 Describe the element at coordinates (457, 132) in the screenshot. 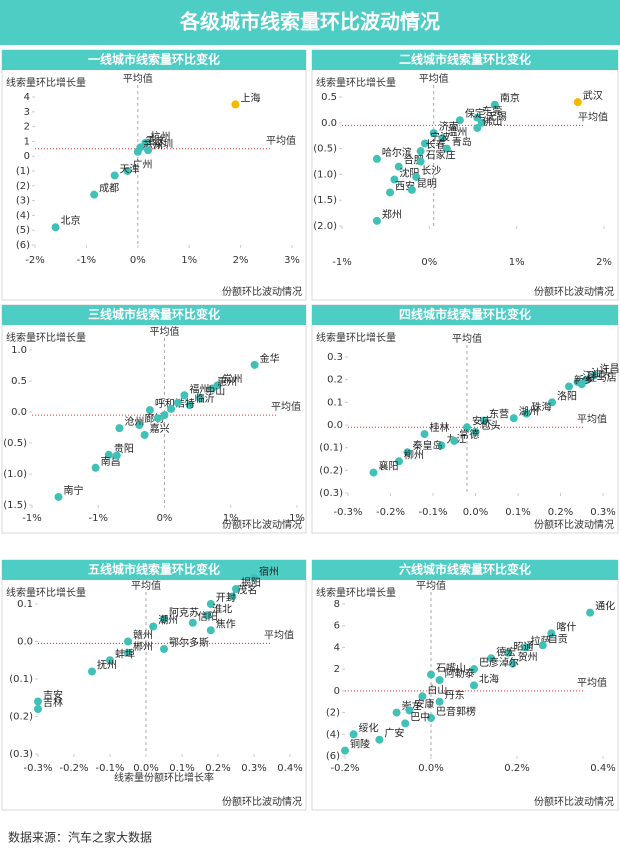

I see `point-label: 温州` at that location.